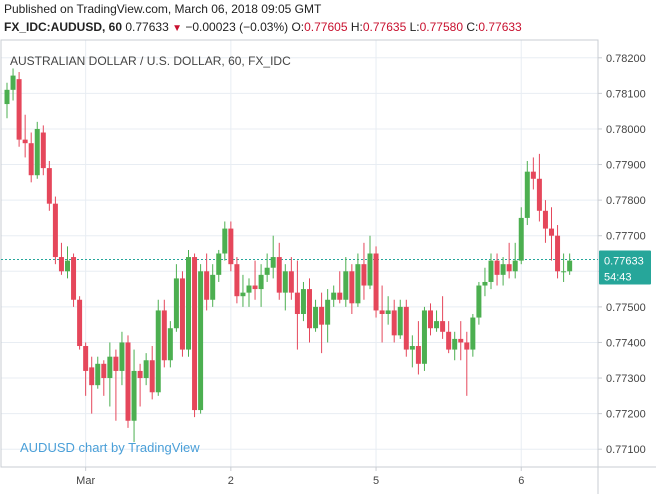  I want to click on high-label: H:, so click(356, 27).